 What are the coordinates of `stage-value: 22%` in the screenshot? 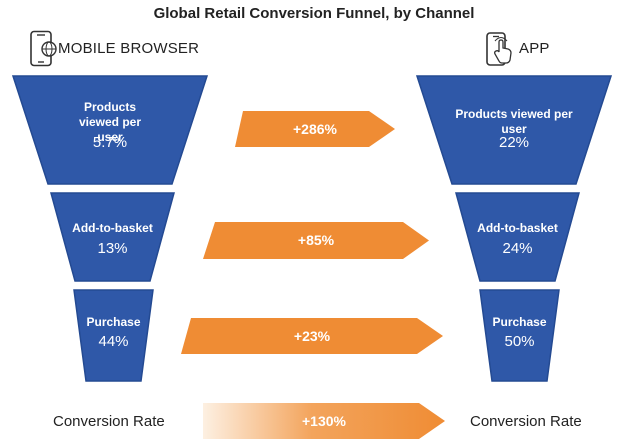 It's located at (514, 142).